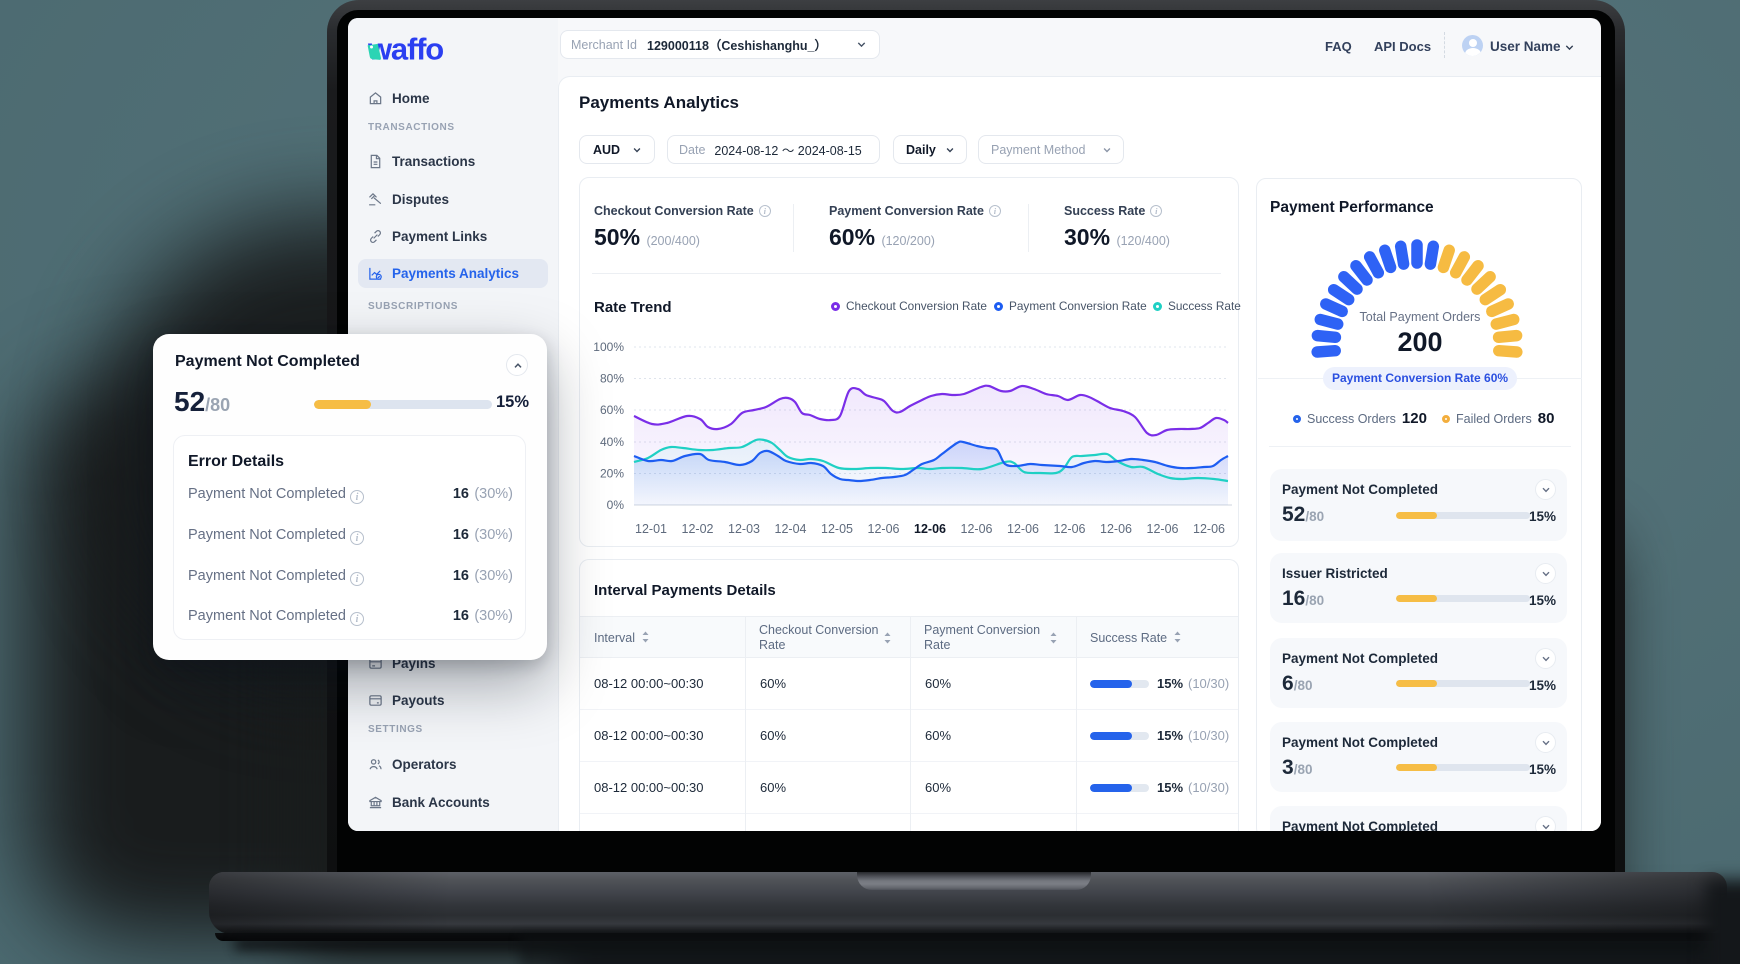 The height and width of the screenshot is (964, 1740). Describe the element at coordinates (616, 505) in the screenshot. I see `svg-text: 0%` at that location.